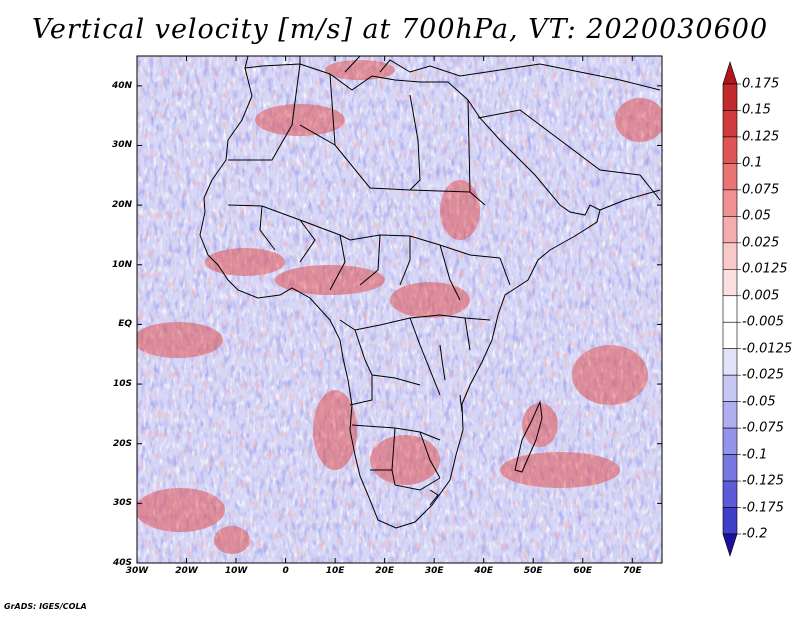  I want to click on lon-label: 20W, so click(186, 571).